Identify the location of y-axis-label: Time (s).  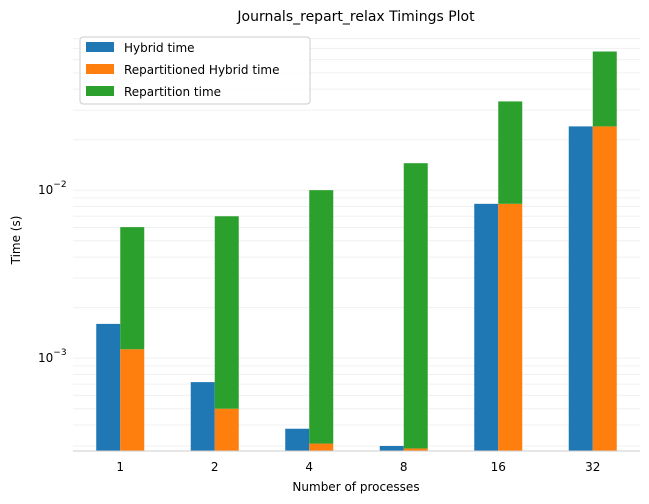
(16, 241).